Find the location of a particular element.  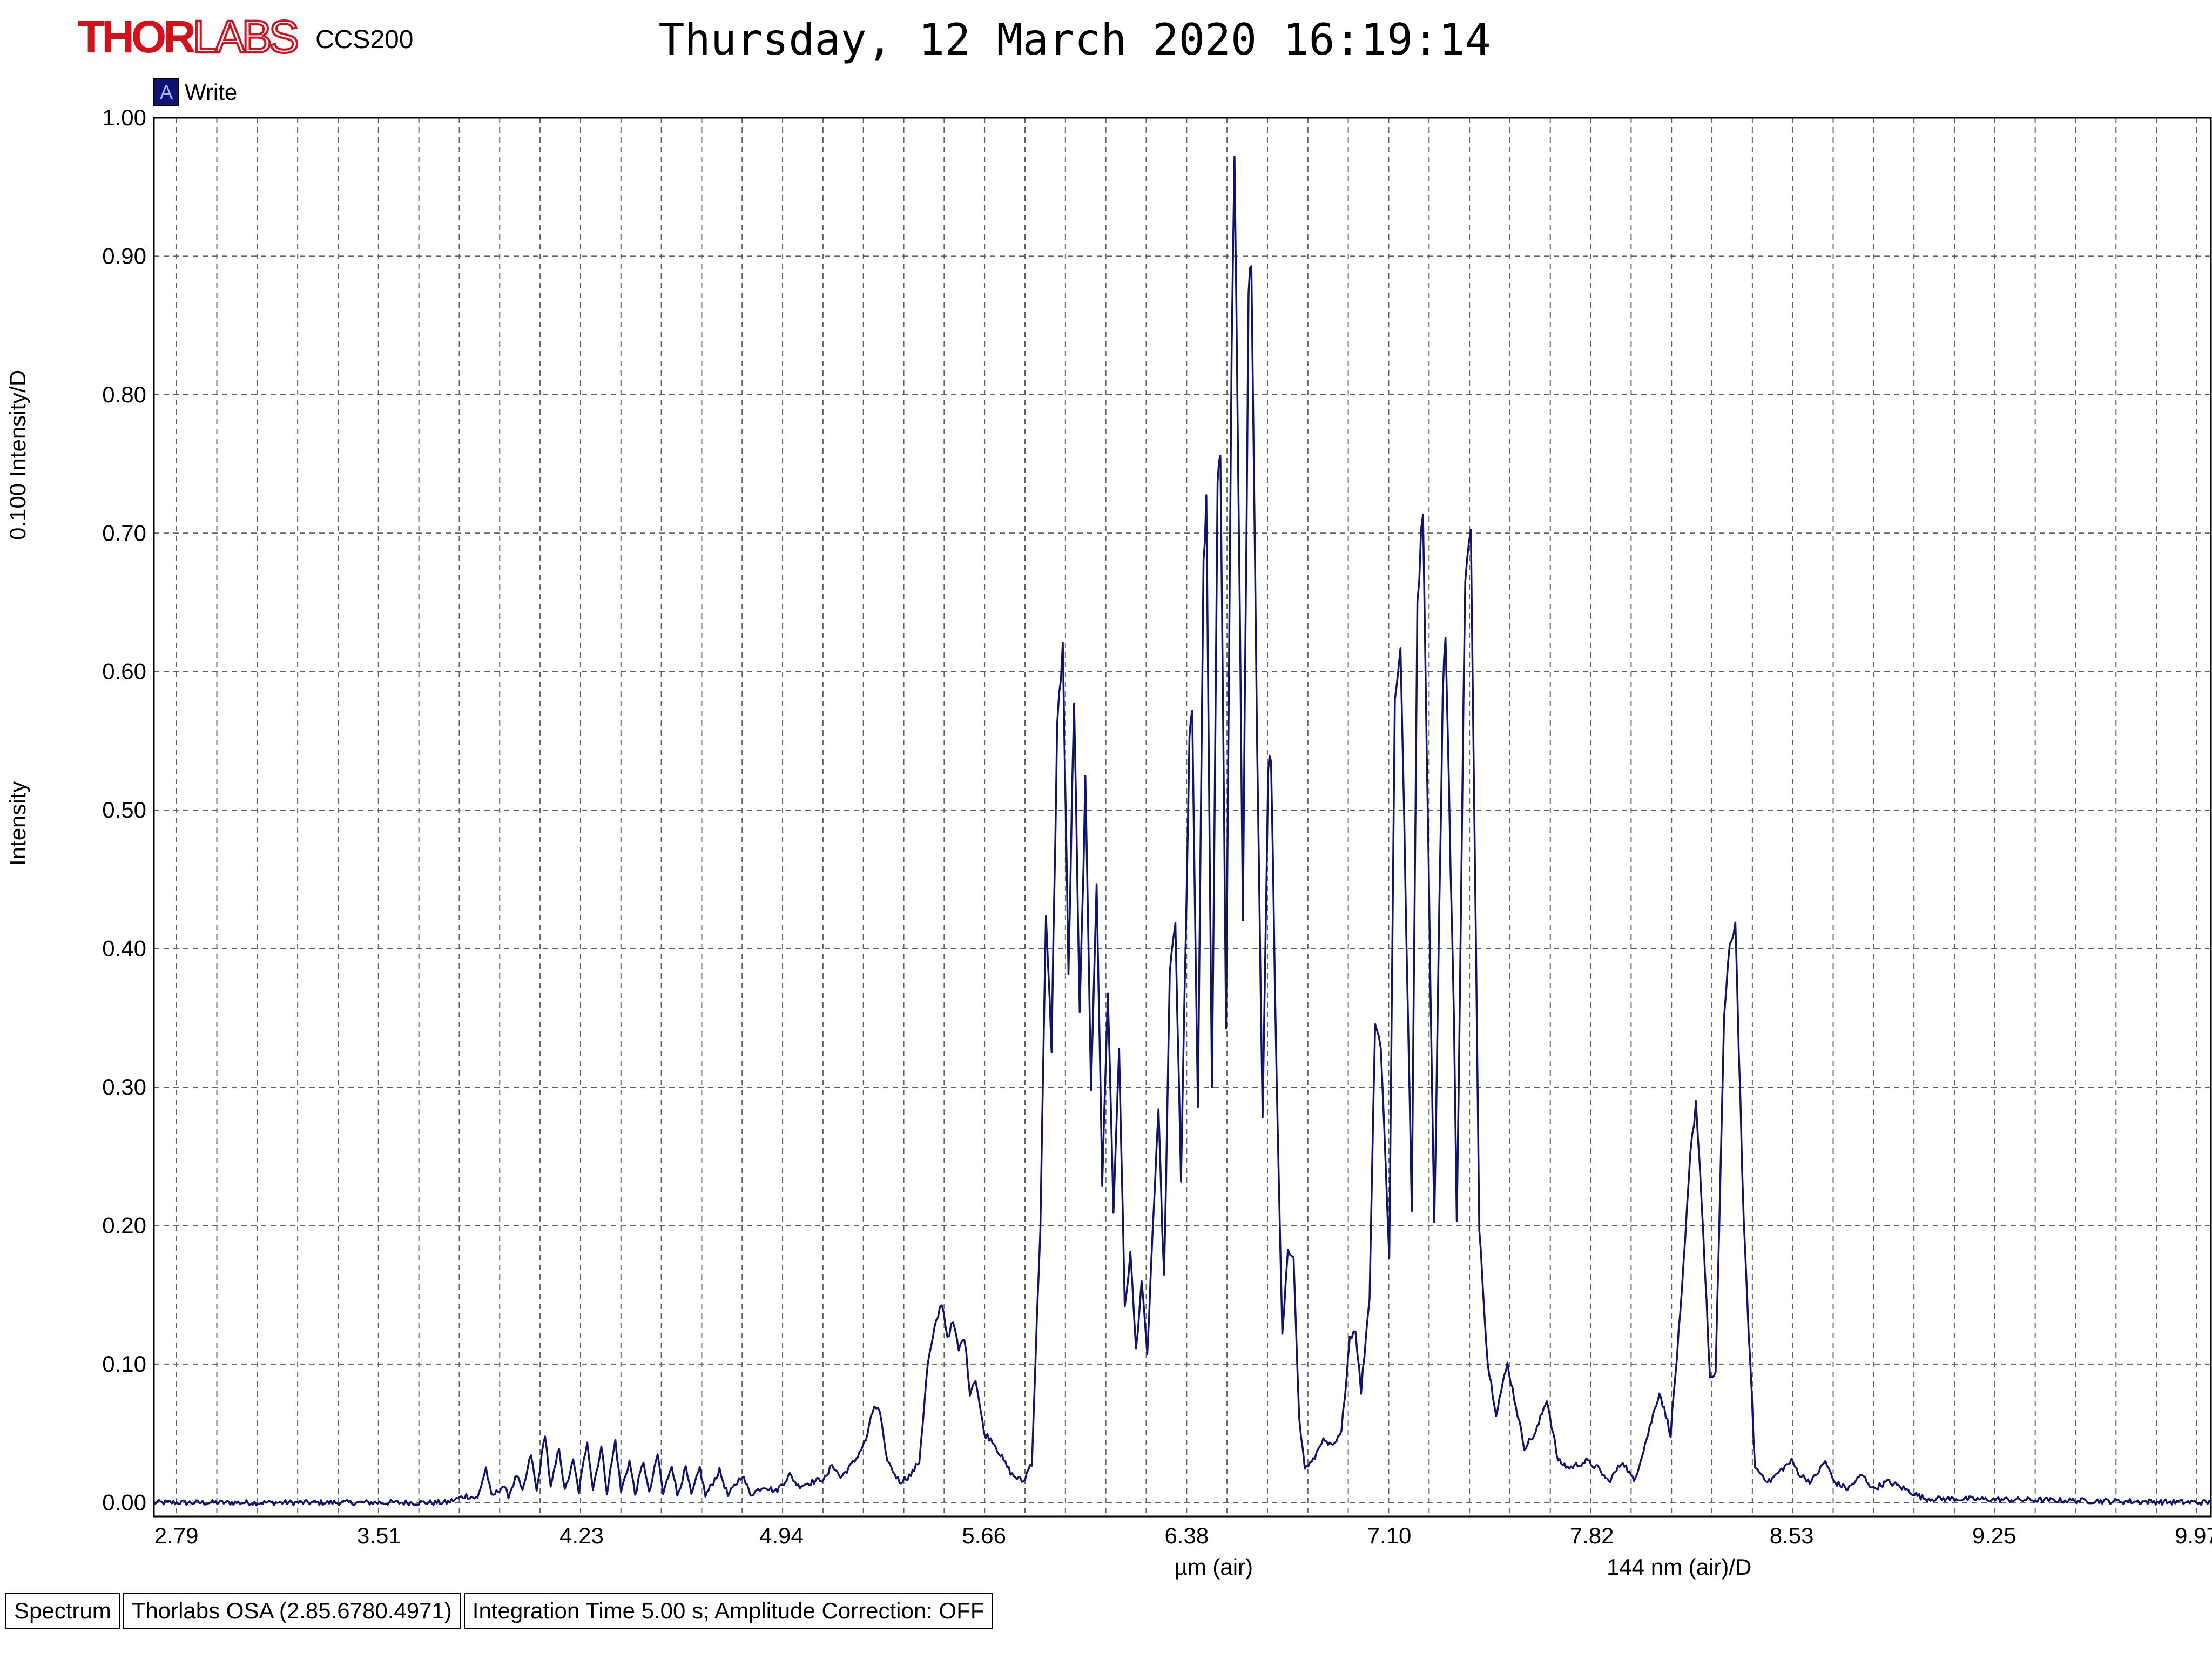

x-tick-label: 9.97 is located at coordinates (2193, 1535).